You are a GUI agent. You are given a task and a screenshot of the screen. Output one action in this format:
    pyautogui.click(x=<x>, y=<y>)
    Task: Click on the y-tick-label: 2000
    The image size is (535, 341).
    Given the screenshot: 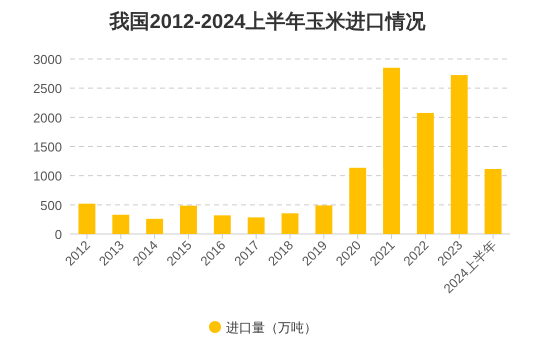 What is the action you would take?
    pyautogui.click(x=47, y=118)
    